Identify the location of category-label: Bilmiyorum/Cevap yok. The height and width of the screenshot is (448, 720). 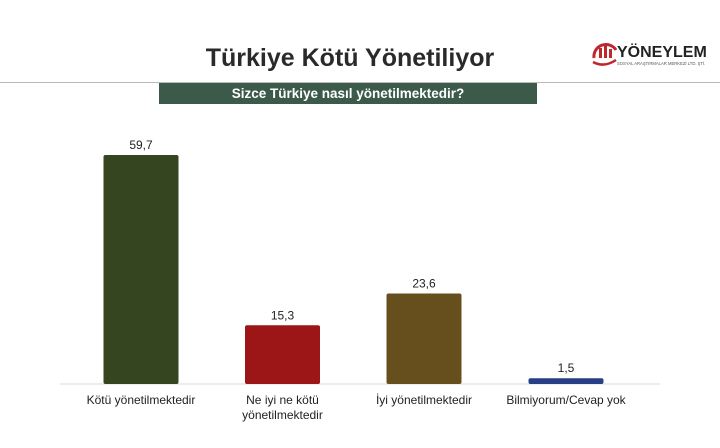
(566, 400).